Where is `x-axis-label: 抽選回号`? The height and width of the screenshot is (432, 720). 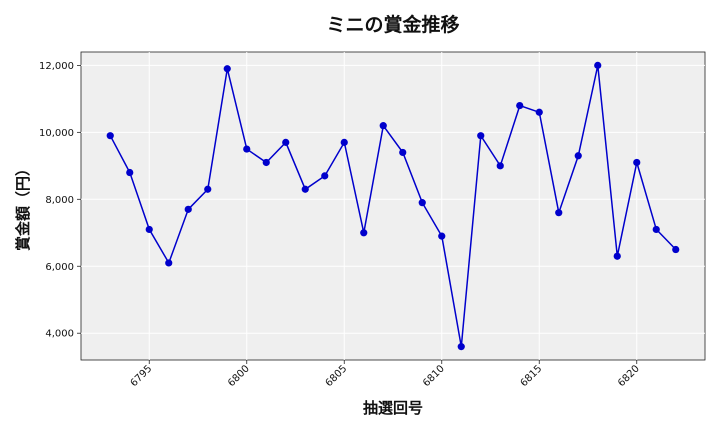
x-axis-label: 抽選回号 is located at coordinates (393, 408).